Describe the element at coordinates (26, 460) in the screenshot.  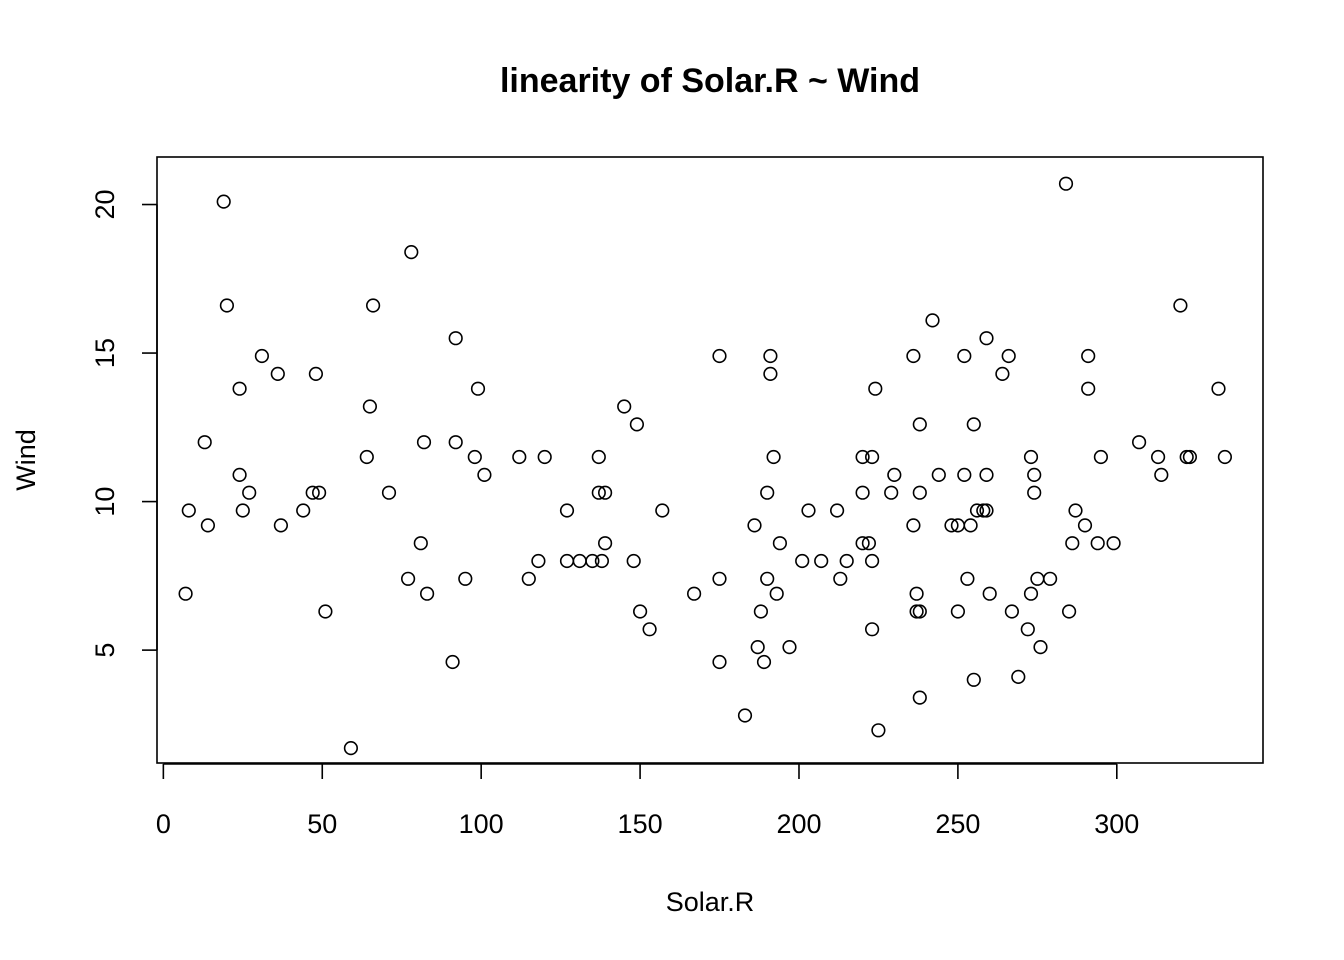
I see `y-axis-label: Wind` at that location.